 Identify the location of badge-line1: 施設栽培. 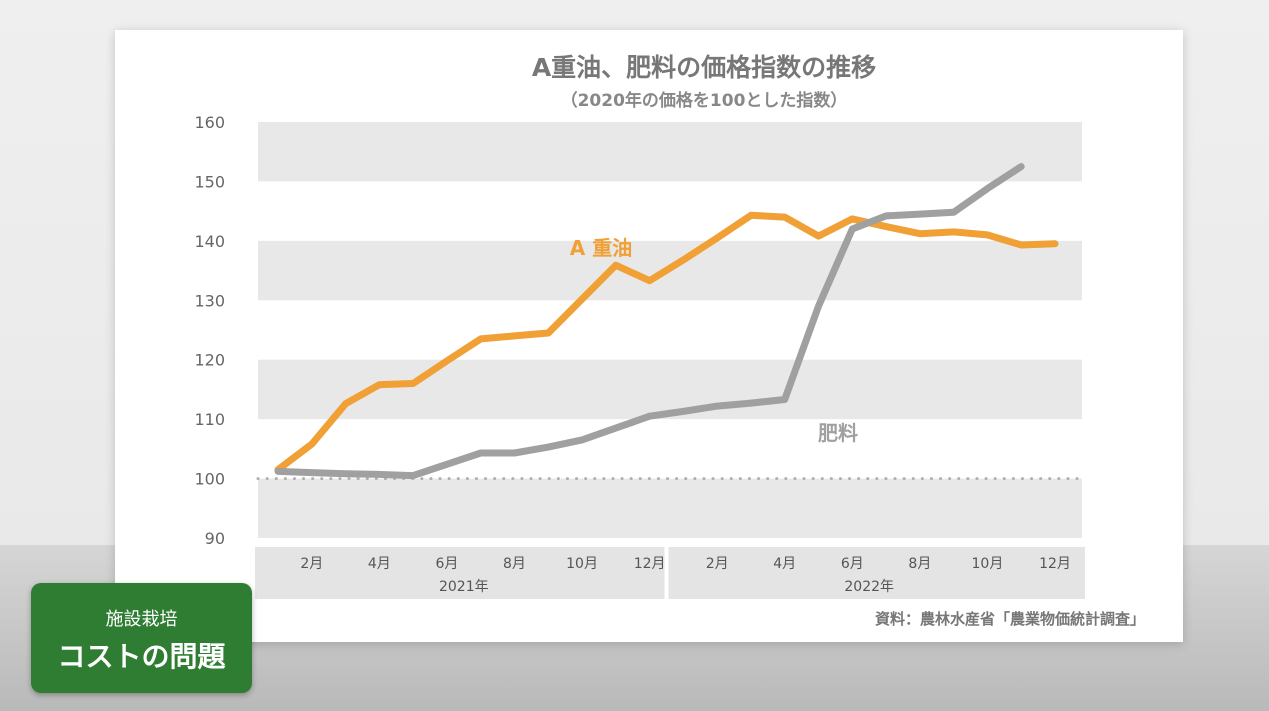
(141, 619).